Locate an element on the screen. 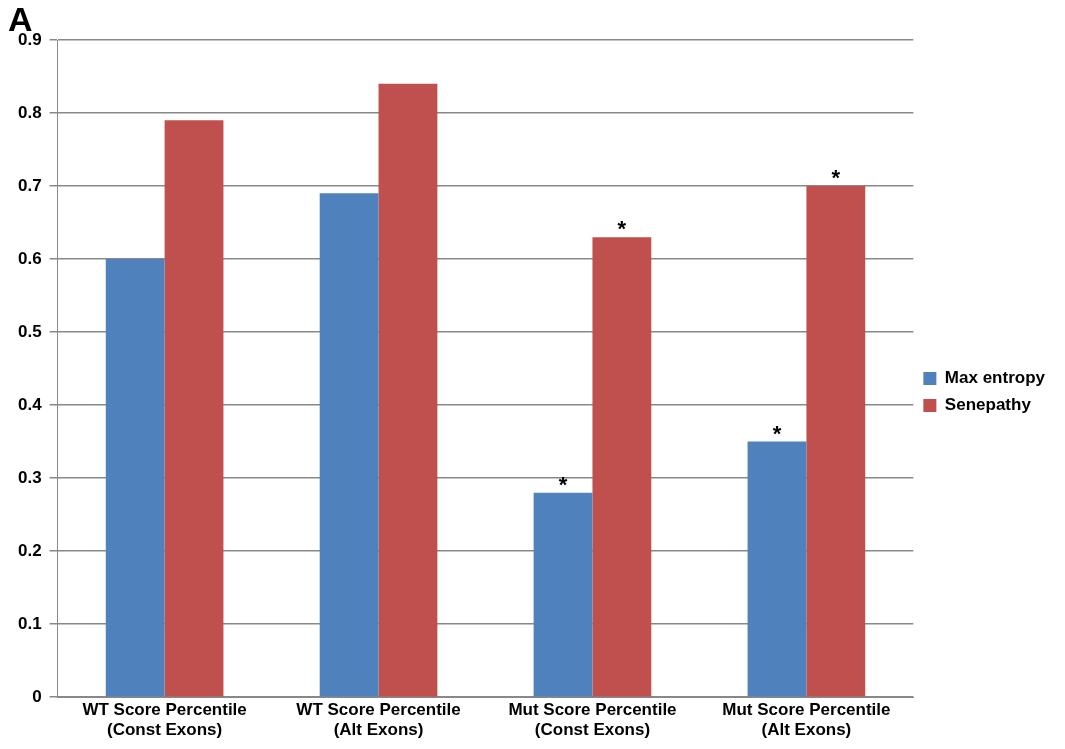 This screenshot has height=749, width=1065. legend-label: Max entropy is located at coordinates (995, 378).